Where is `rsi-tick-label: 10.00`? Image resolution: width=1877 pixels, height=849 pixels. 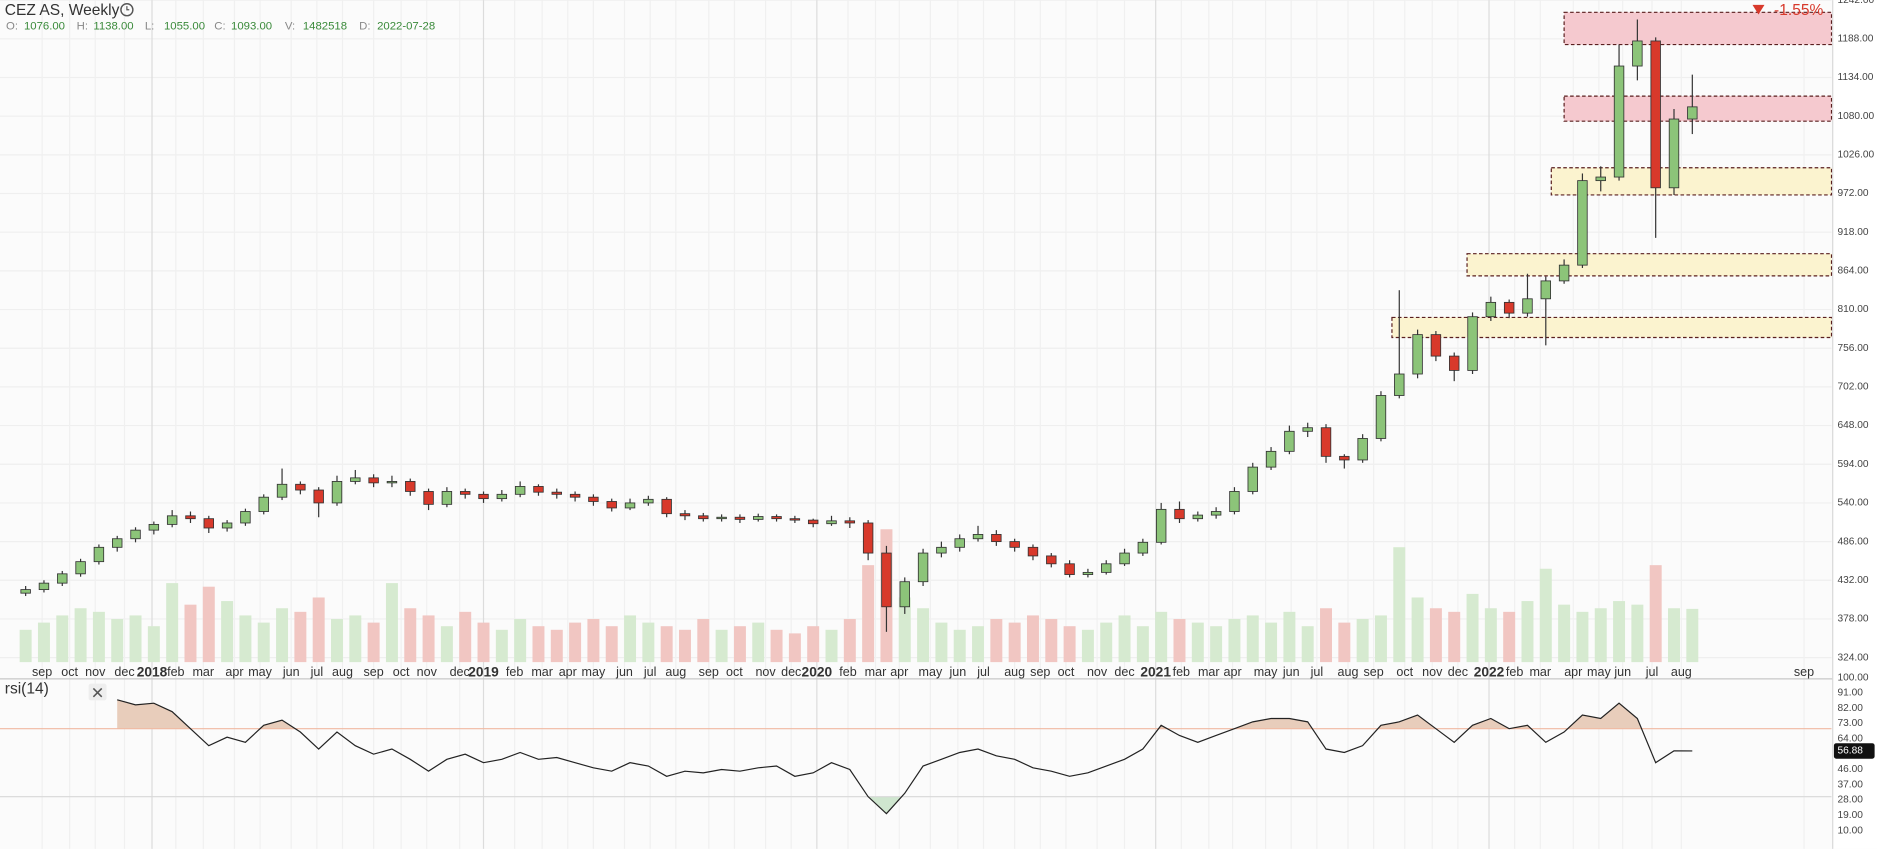
rsi-tick-label: 10.00 is located at coordinates (1850, 830).